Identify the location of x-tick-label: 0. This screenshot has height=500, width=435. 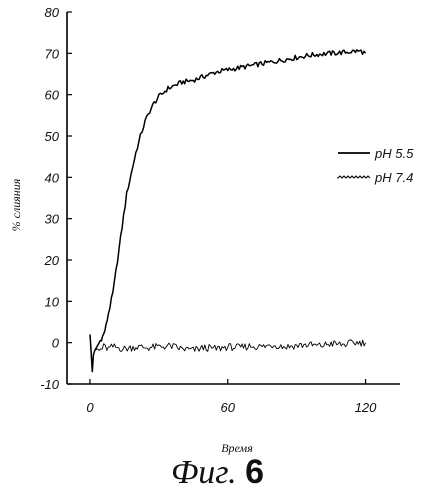
(90, 407).